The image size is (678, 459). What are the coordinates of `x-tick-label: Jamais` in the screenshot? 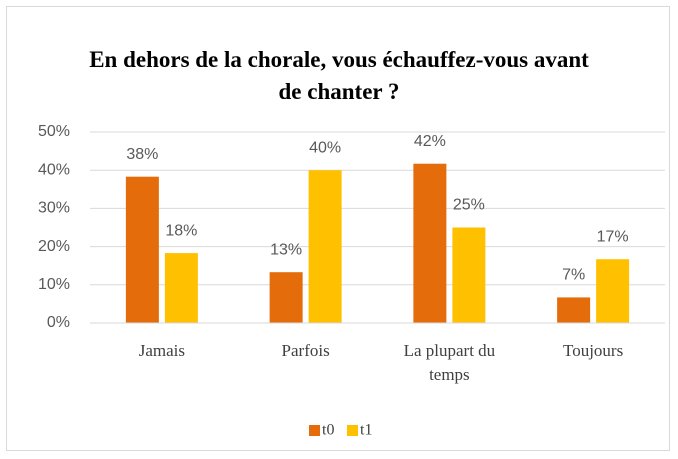 It's located at (162, 350).